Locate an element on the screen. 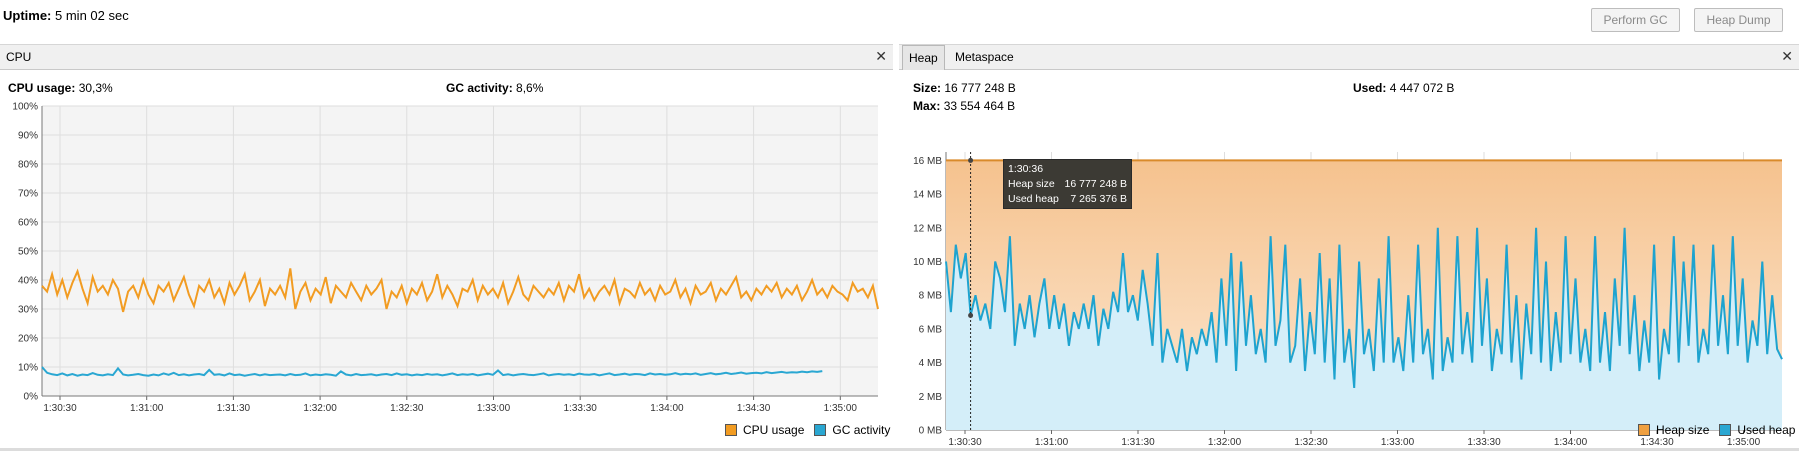 Image resolution: width=1799 pixels, height=451 pixels. gc-activity-stat: GC activity: 8,6% is located at coordinates (494, 88).